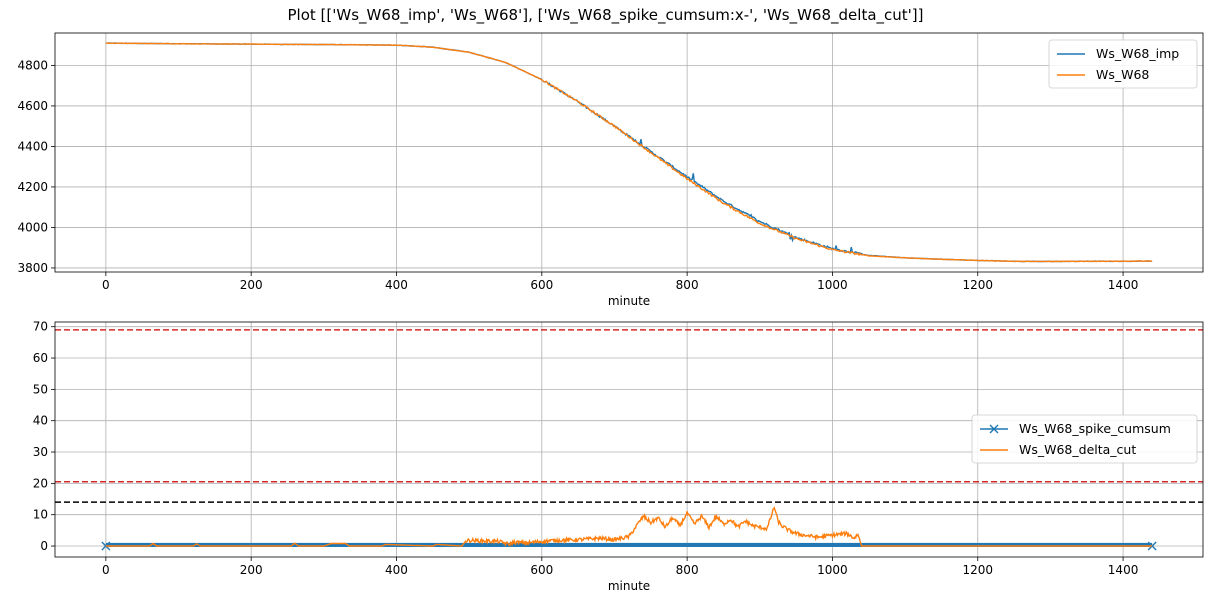  What do you see at coordinates (44, 546) in the screenshot?
I see `y-tick-label: 0` at bounding box center [44, 546].